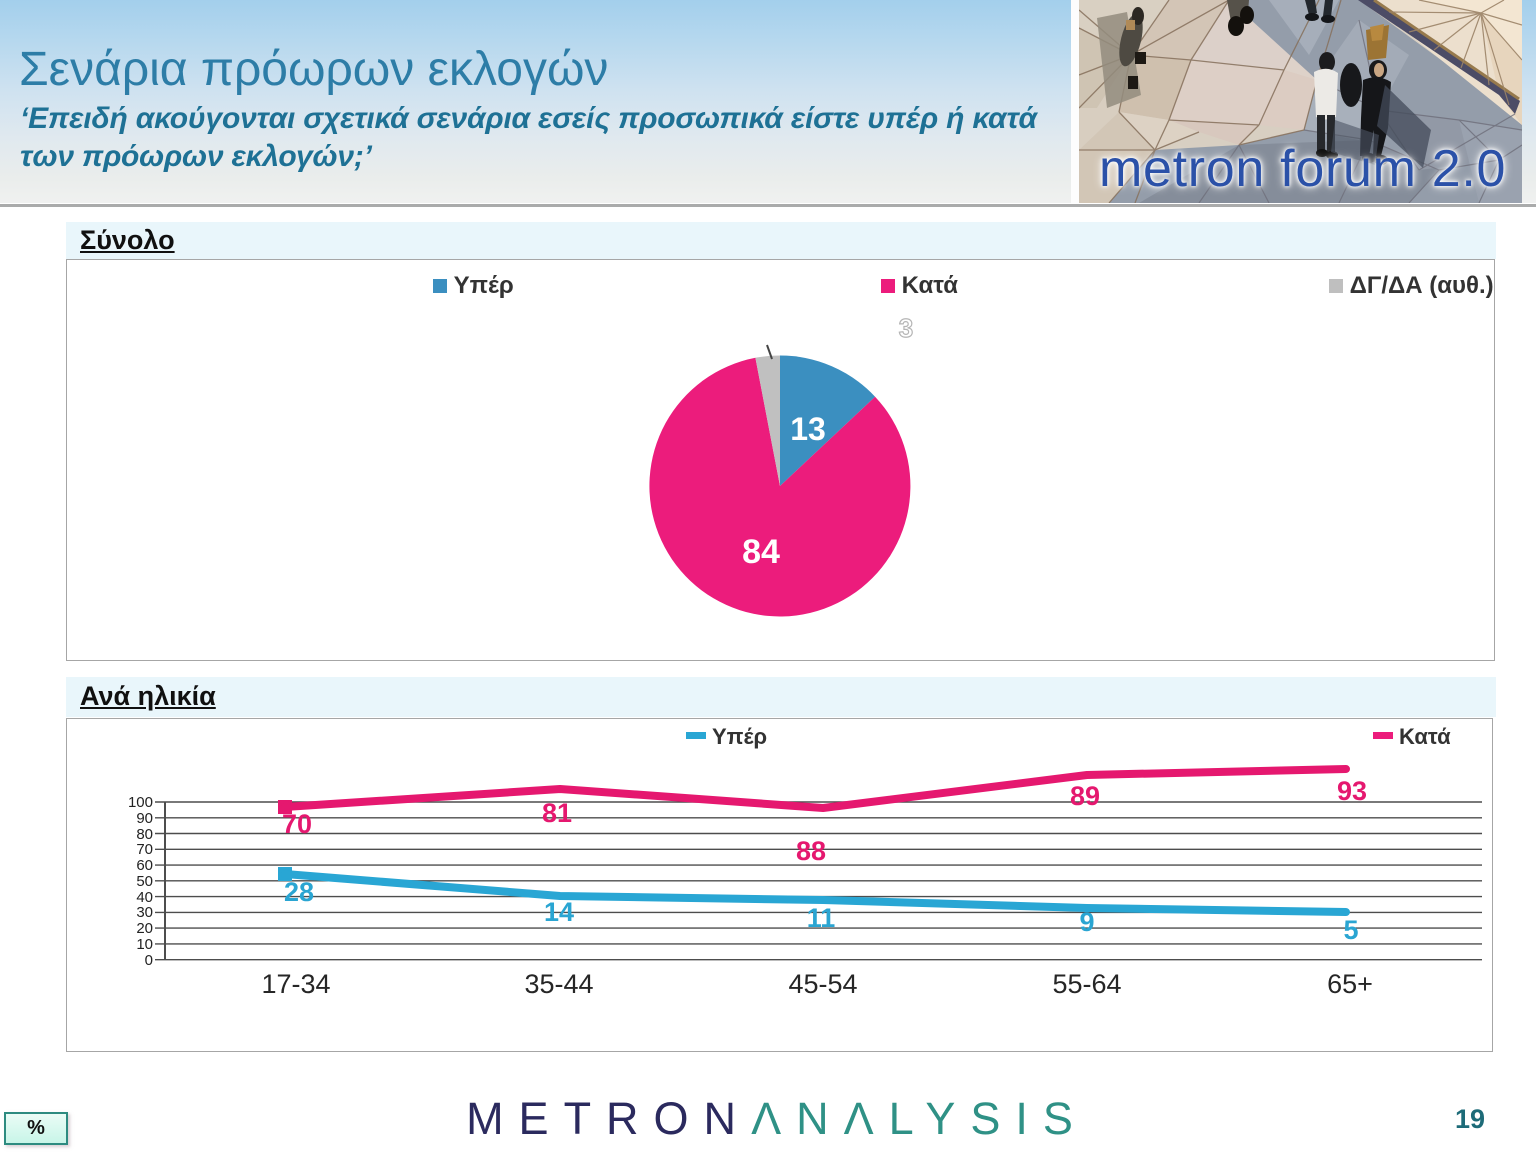 Image resolution: width=1536 pixels, height=1155 pixels. Describe the element at coordinates (557, 813) in the screenshot. I see `svg-text: 81` at that location.